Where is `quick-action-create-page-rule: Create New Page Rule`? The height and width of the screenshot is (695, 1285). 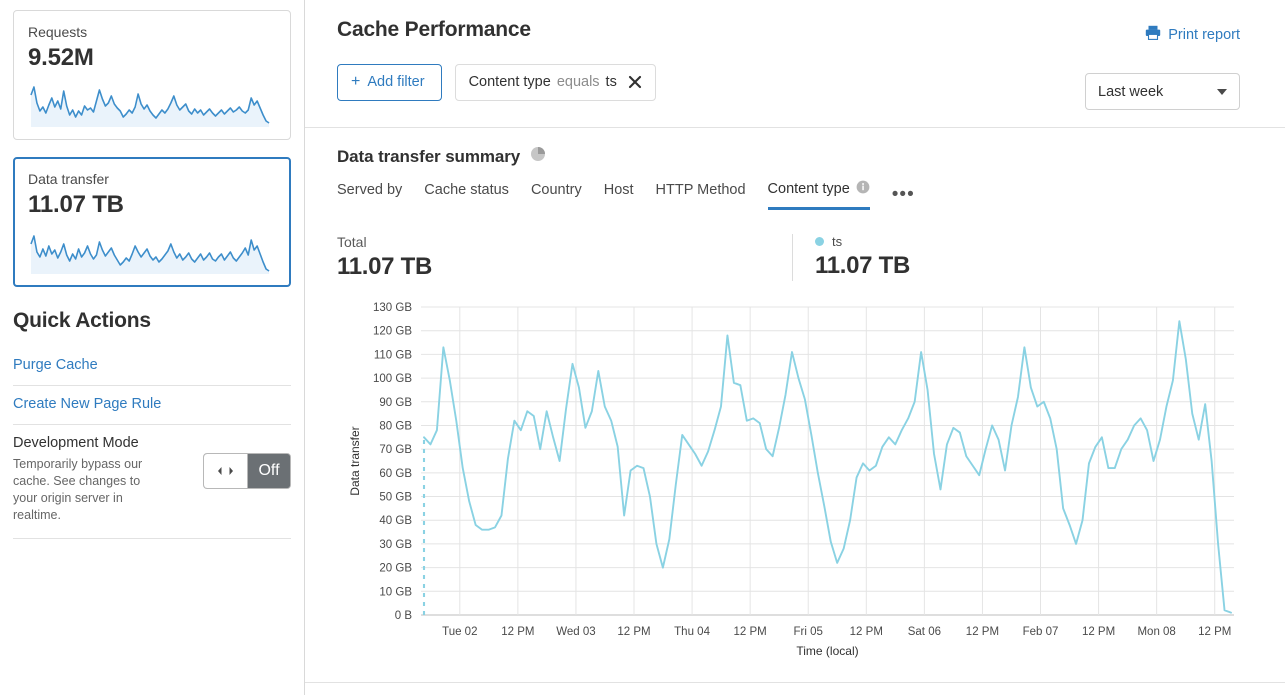
quick-action-create-page-rule: Create New Page Rule is located at coordinates (152, 405).